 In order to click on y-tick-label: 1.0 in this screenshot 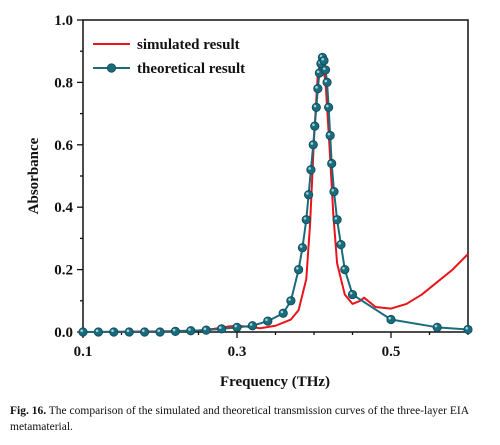, I will do `click(63, 21)`.